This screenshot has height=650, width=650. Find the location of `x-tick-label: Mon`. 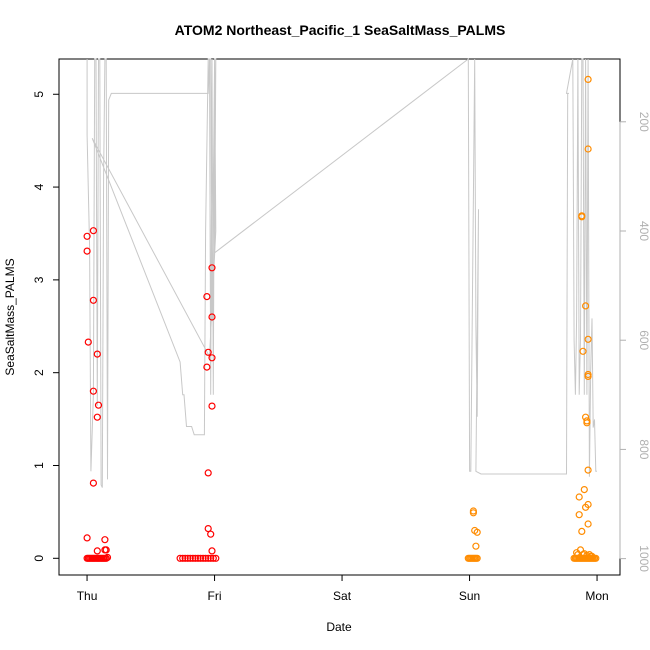

x-tick-label: Mon is located at coordinates (596, 596).